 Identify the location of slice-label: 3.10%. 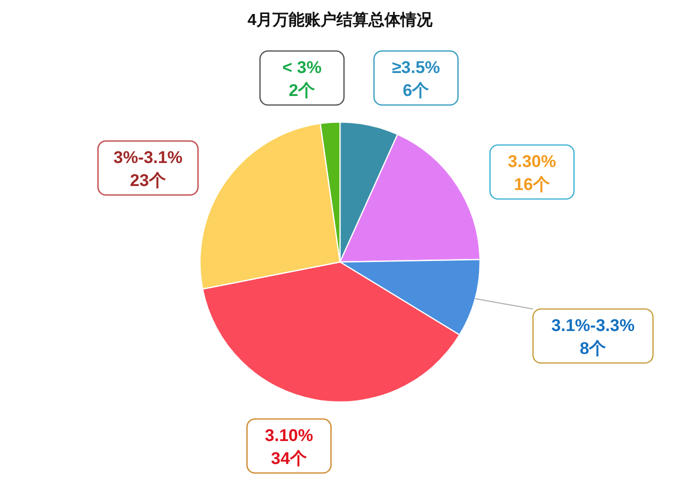
(289, 435).